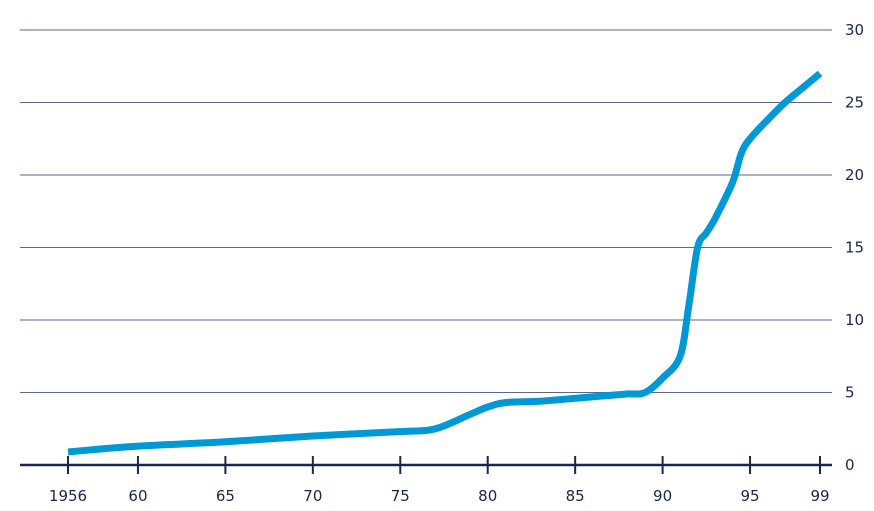 This screenshot has width=874, height=511. I want to click on x-tick-label-90: 90, so click(662, 496).